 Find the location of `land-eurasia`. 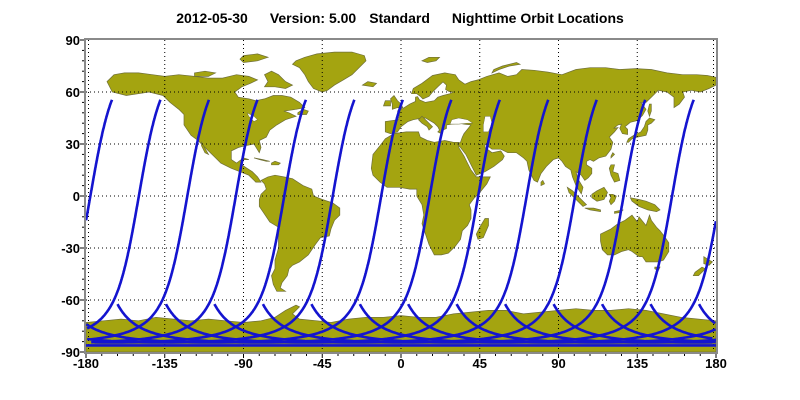

land-eurasia is located at coordinates (550, 131).